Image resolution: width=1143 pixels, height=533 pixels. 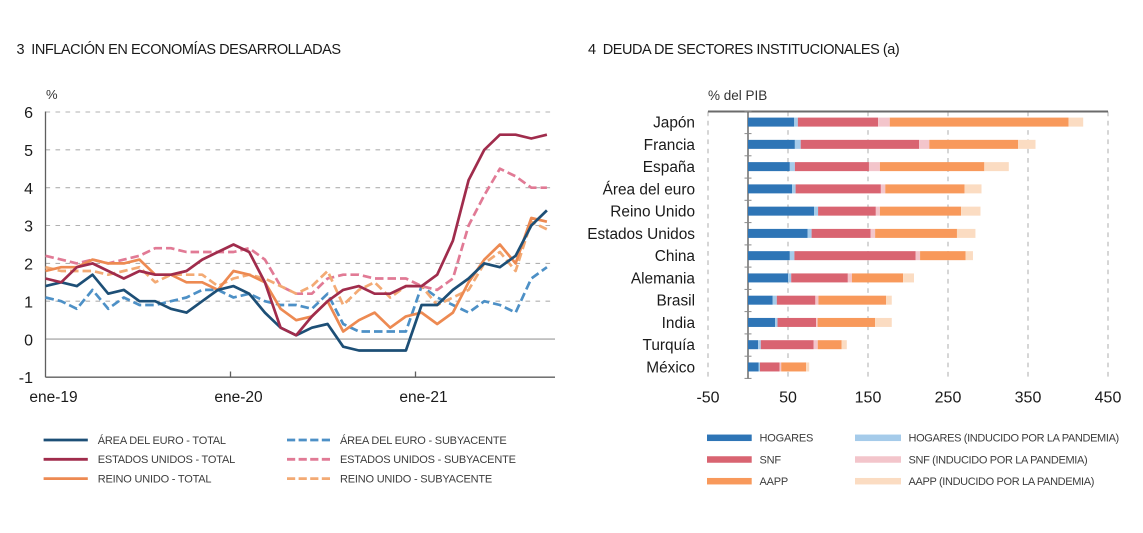 What do you see at coordinates (1002, 482) in the screenshot?
I see `svg-text:AAPP (INDUCIDO POR LA PANDEMIA: AAPP (INDUCIDO POR LA PANDEMIA)` at bounding box center [1002, 482].